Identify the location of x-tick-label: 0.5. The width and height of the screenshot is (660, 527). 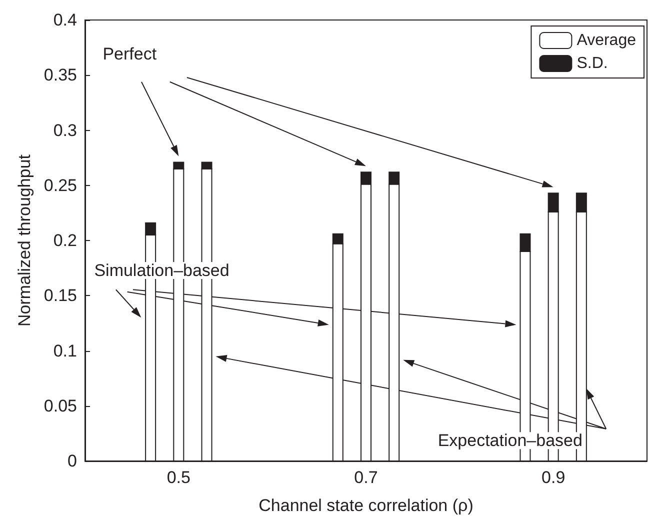
(178, 477).